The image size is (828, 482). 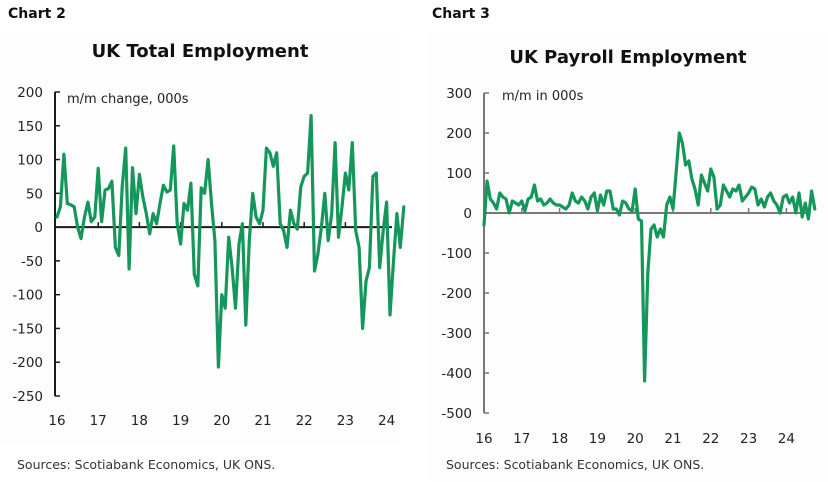 What do you see at coordinates (200, 51) in the screenshot?
I see `chart-2-title: UK Total Employment` at bounding box center [200, 51].